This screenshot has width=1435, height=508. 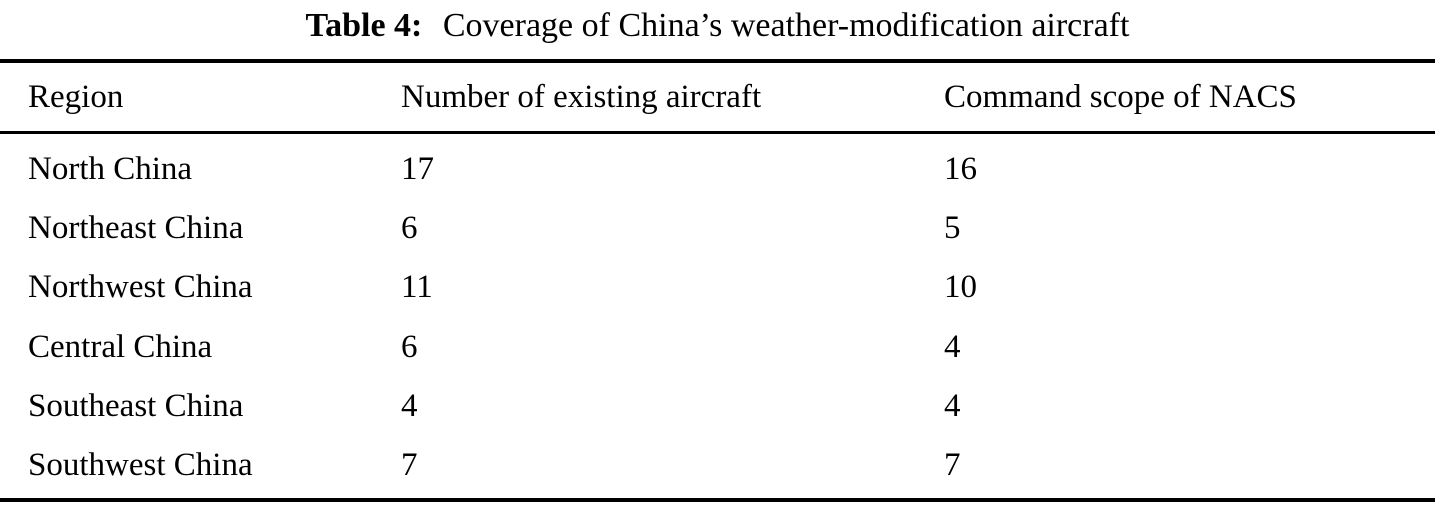 I want to click on bottom-rule, so click(x=717, y=500).